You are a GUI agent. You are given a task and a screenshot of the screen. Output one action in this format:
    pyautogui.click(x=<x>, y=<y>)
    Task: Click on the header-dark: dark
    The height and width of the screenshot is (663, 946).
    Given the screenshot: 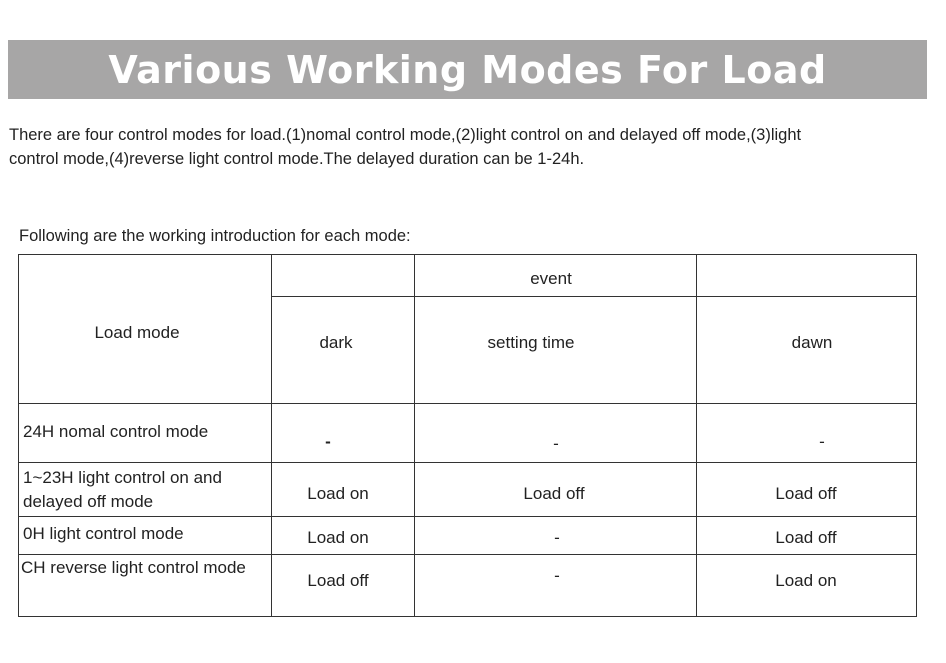 What is the action you would take?
    pyautogui.click(x=336, y=342)
    